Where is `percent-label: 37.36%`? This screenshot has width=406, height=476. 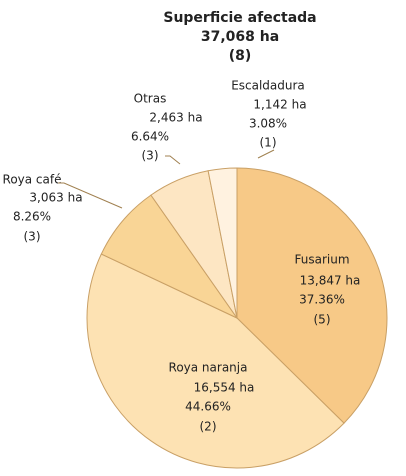 percent-label: 37.36% is located at coordinates (322, 300).